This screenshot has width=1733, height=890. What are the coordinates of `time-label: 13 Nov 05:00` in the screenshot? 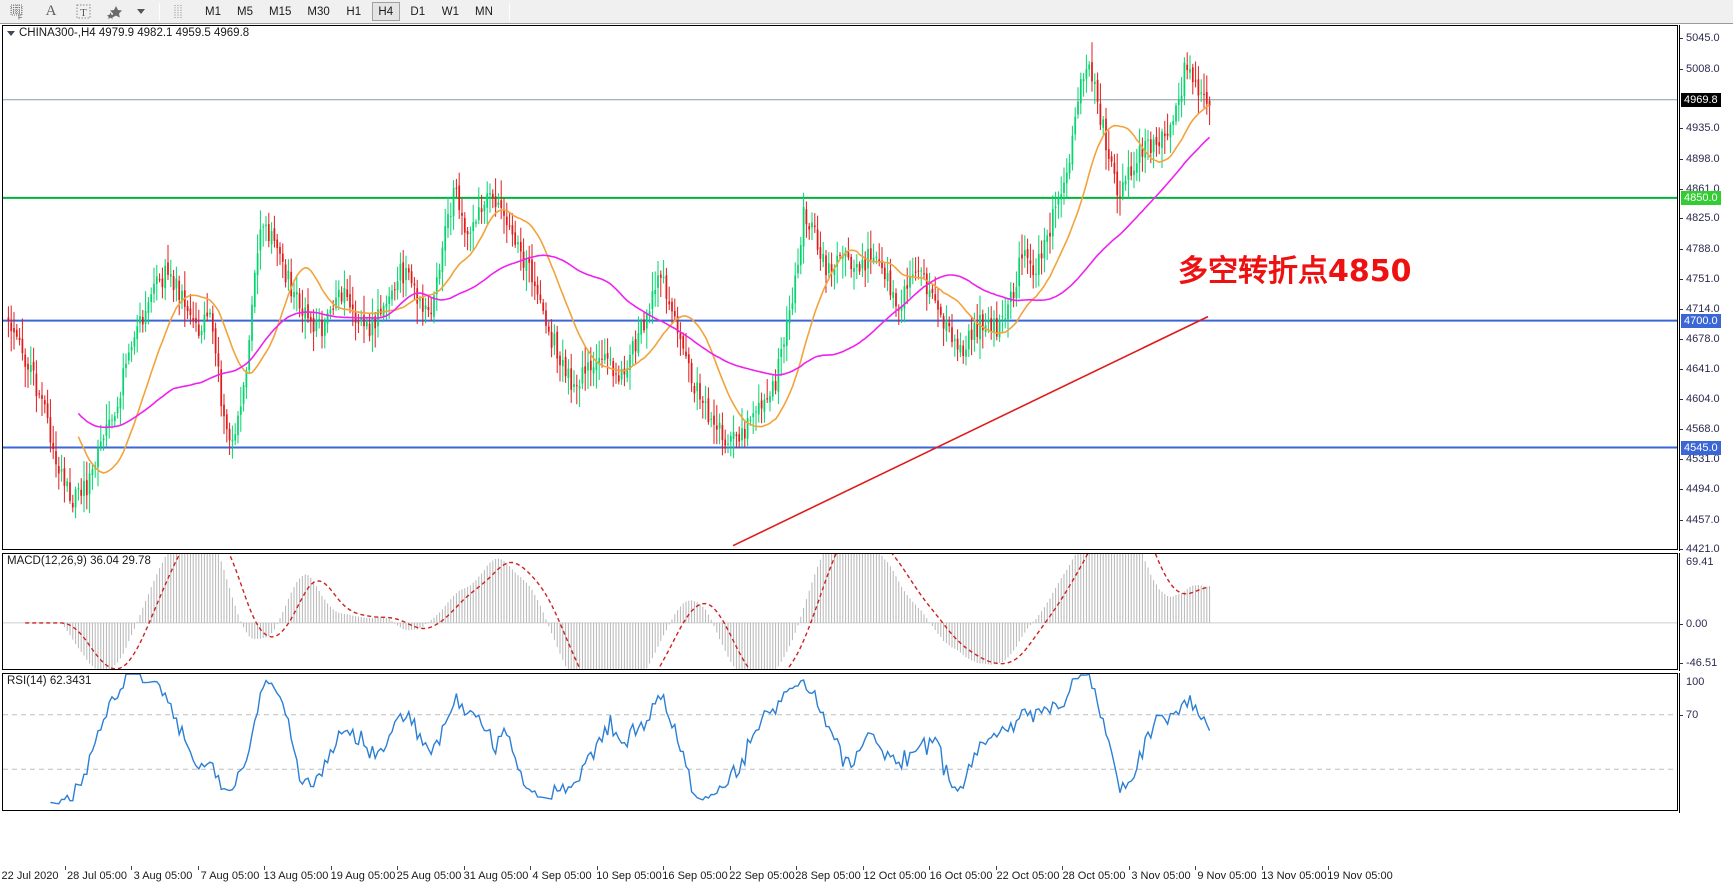 It's located at (1294, 876).